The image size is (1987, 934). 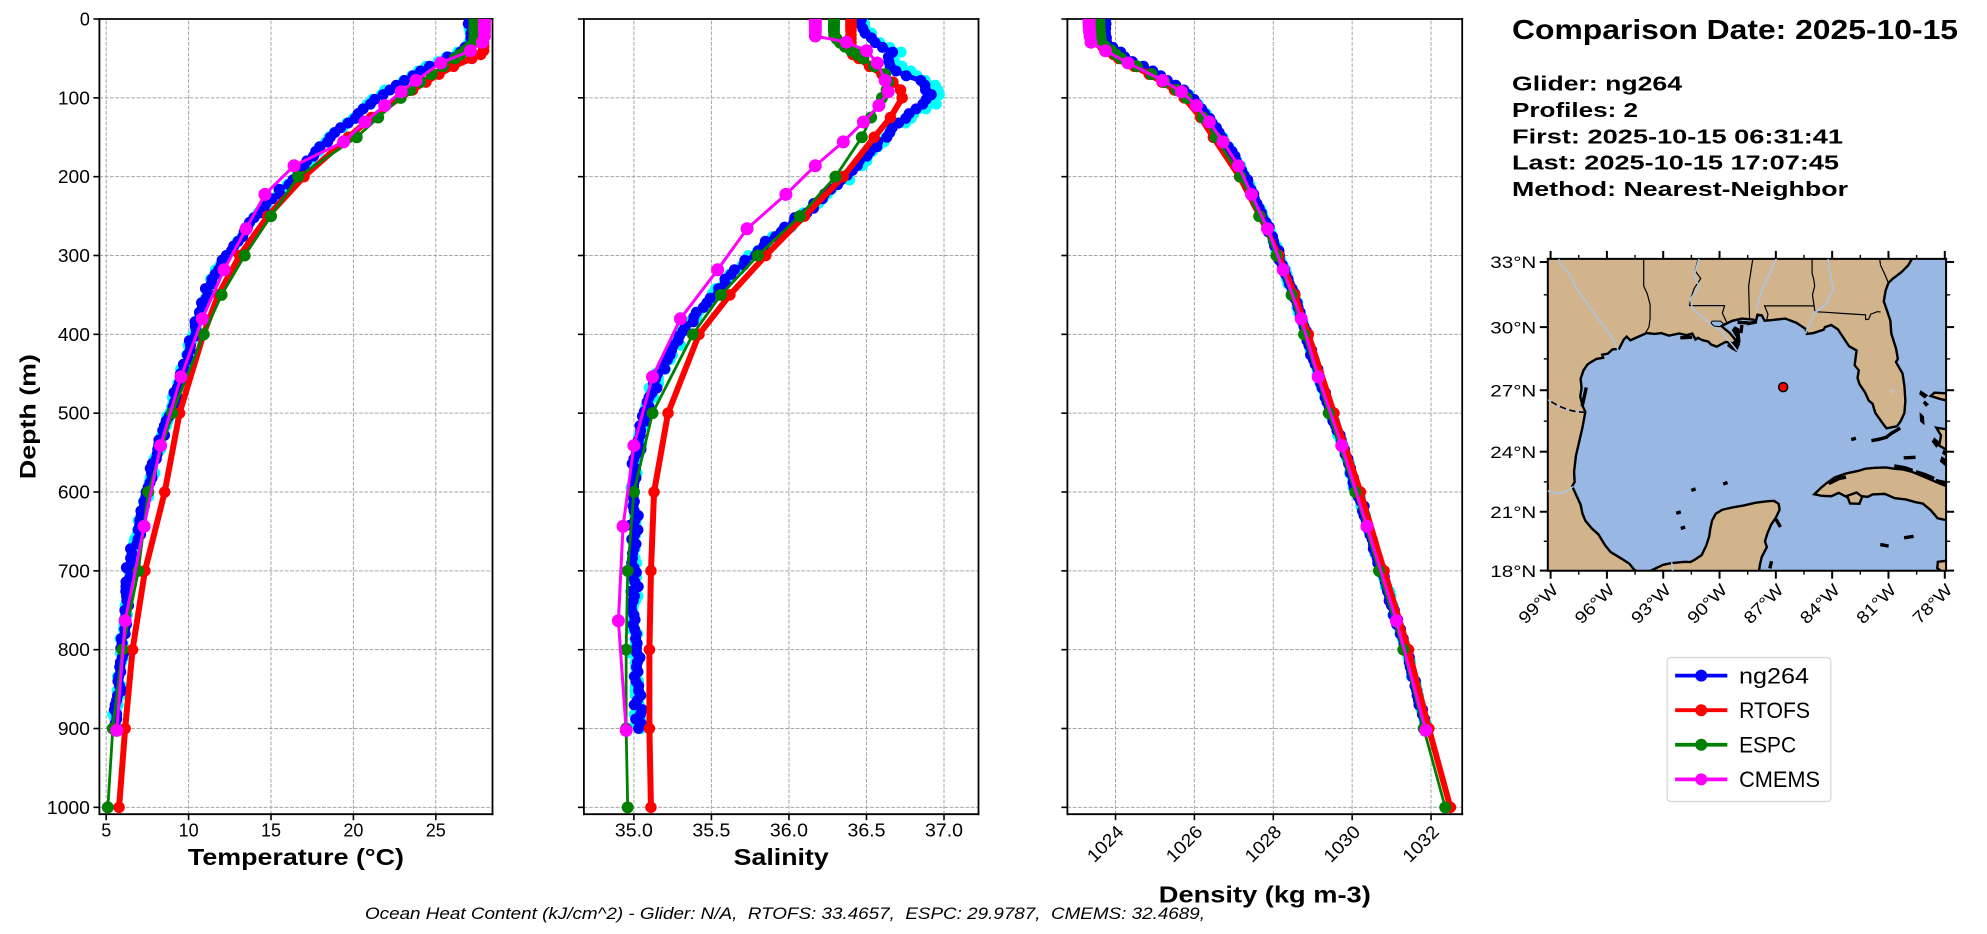 I want to click on svg-text: 400, so click(x=74, y=335).